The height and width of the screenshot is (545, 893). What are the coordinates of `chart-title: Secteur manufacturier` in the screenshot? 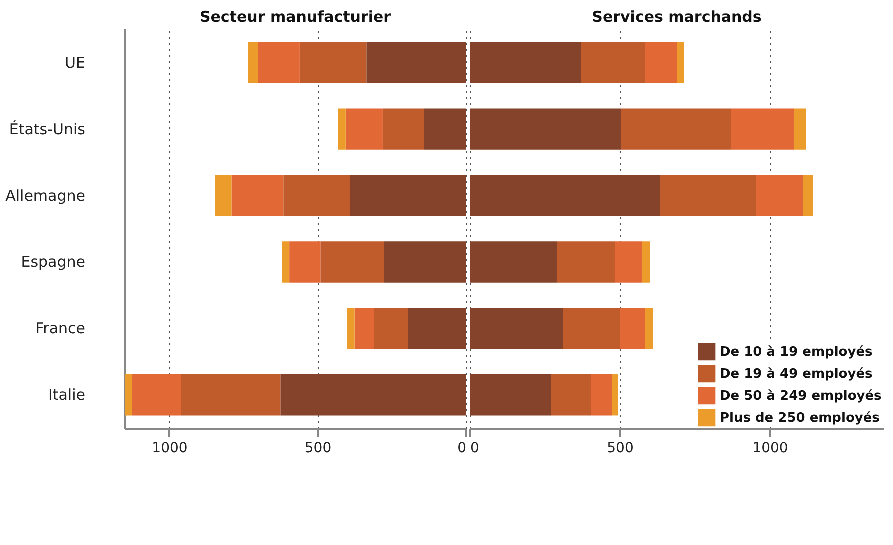 It's located at (296, 17).